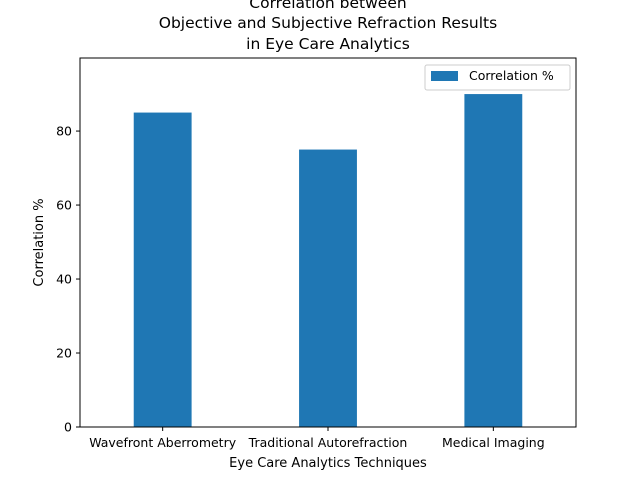 Image resolution: width=640 pixels, height=480 pixels. I want to click on y-tick-label: 80, so click(64, 131).